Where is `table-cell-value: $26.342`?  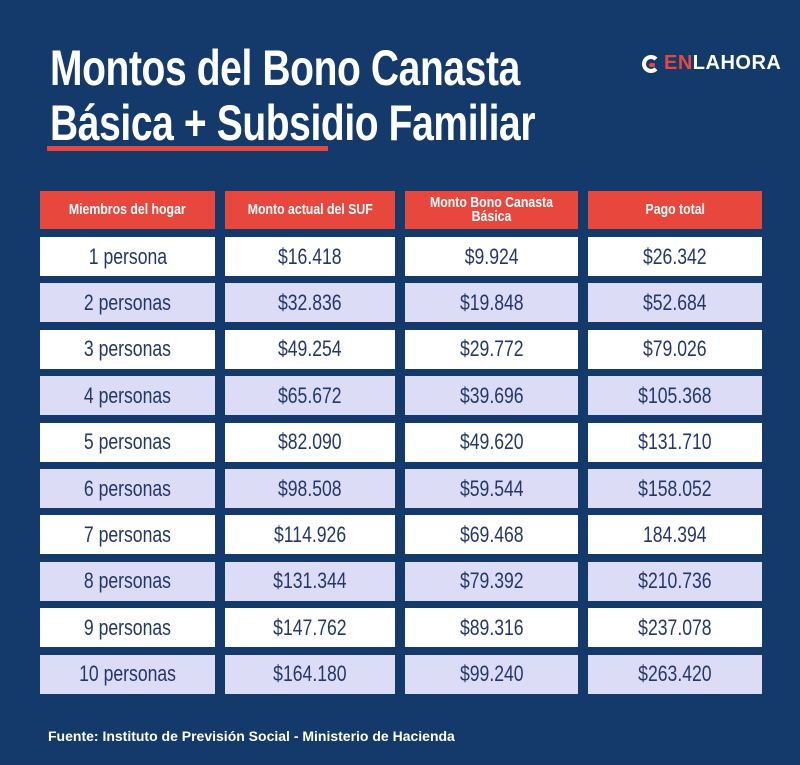
table-cell-value: $26.342 is located at coordinates (675, 256).